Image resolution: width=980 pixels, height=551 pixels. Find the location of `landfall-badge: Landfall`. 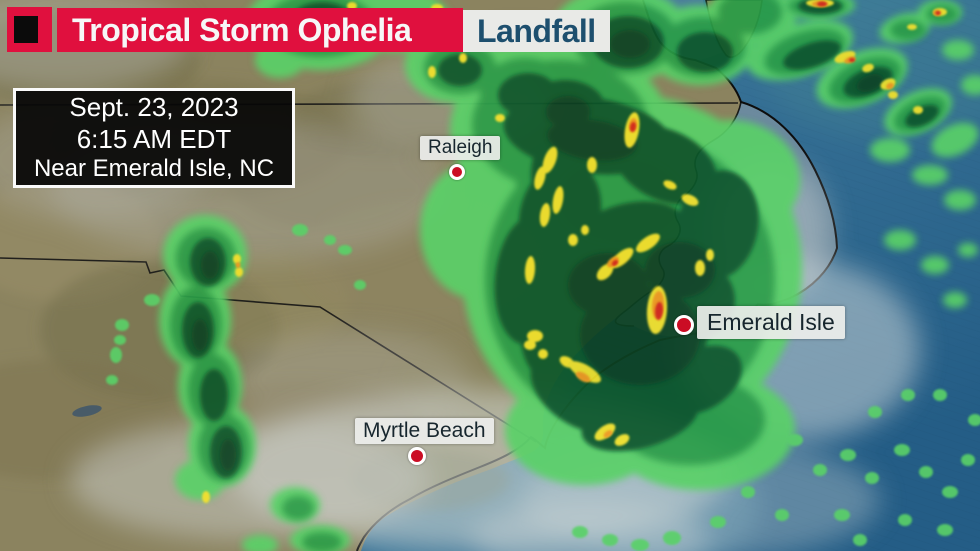

landfall-badge: Landfall is located at coordinates (536, 31).